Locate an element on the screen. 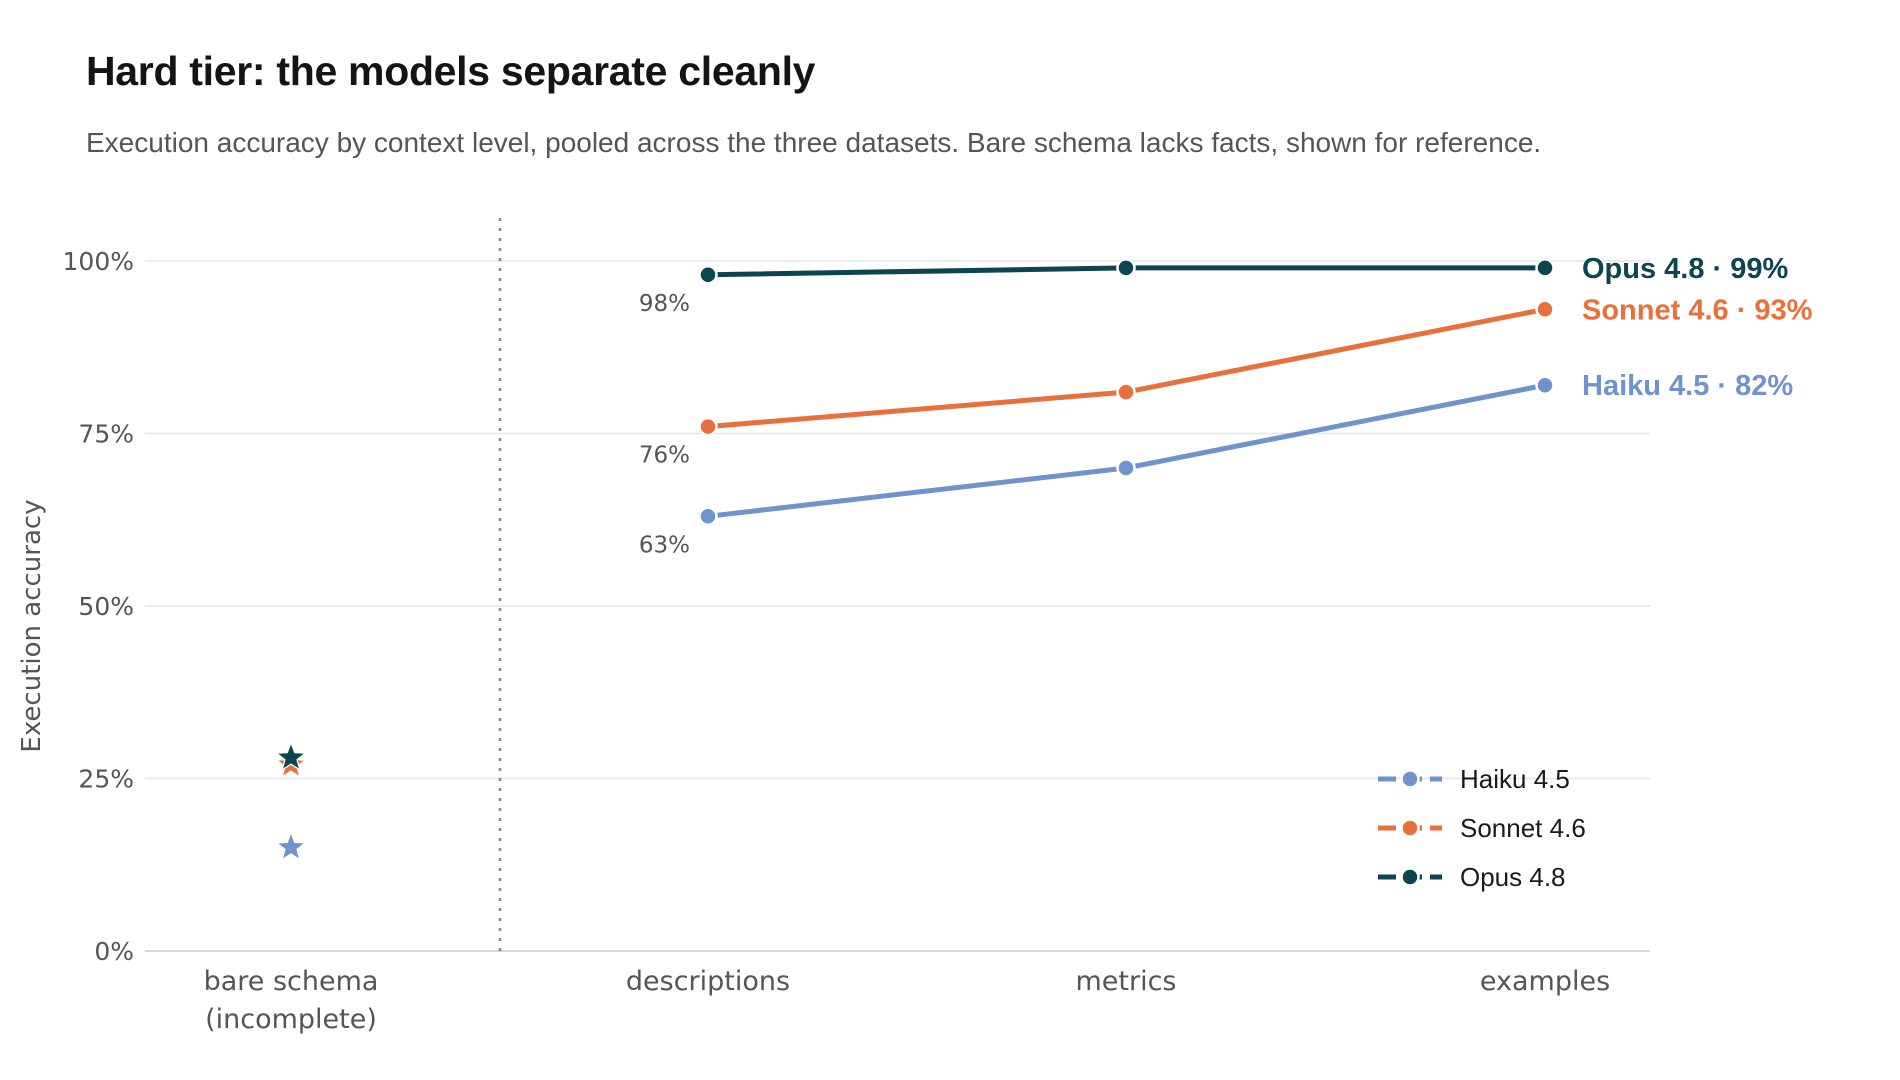 The height and width of the screenshot is (1080, 1900). end-label-sonnet-4-6: Sonnet 4.6 · 93% is located at coordinates (1697, 310).